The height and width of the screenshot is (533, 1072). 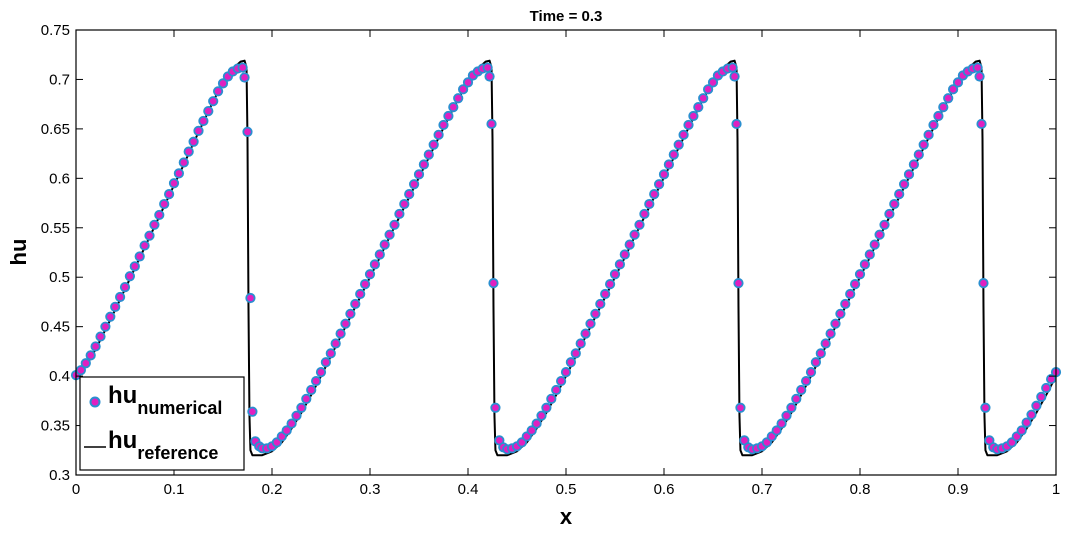 I want to click on legend-marker-numerical, so click(x=95, y=402).